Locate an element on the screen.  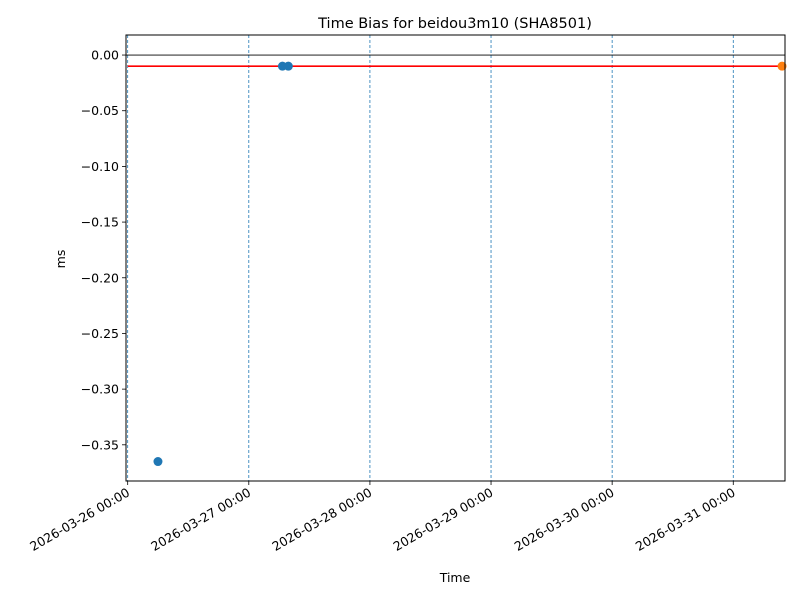
y-tick-label: −0.35 is located at coordinates (100, 444).